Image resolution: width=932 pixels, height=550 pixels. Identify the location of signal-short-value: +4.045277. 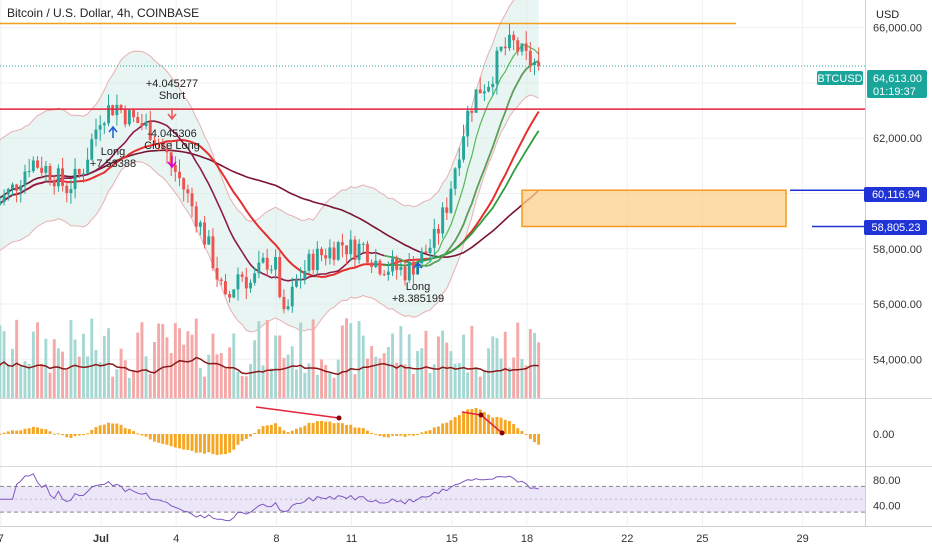
(172, 84).